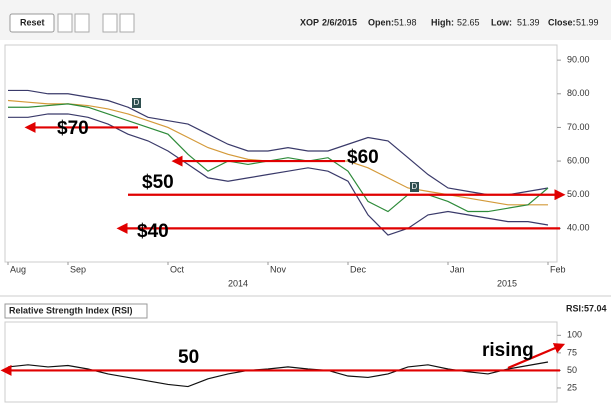  What do you see at coordinates (572, 352) in the screenshot?
I see `y-tick-label: 75` at bounding box center [572, 352].